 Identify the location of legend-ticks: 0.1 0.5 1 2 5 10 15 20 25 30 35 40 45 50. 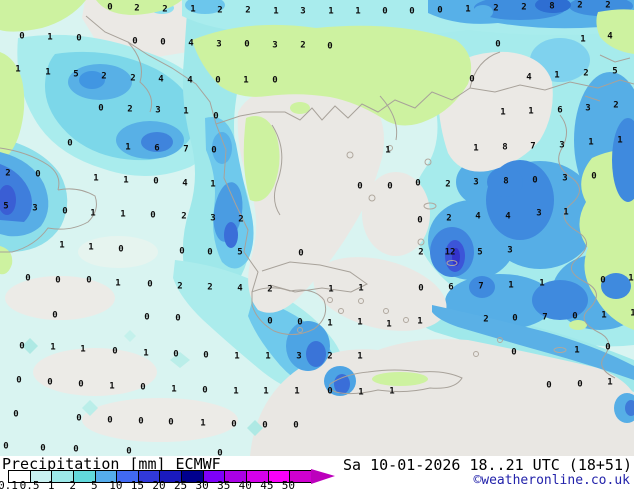
(317, 484).